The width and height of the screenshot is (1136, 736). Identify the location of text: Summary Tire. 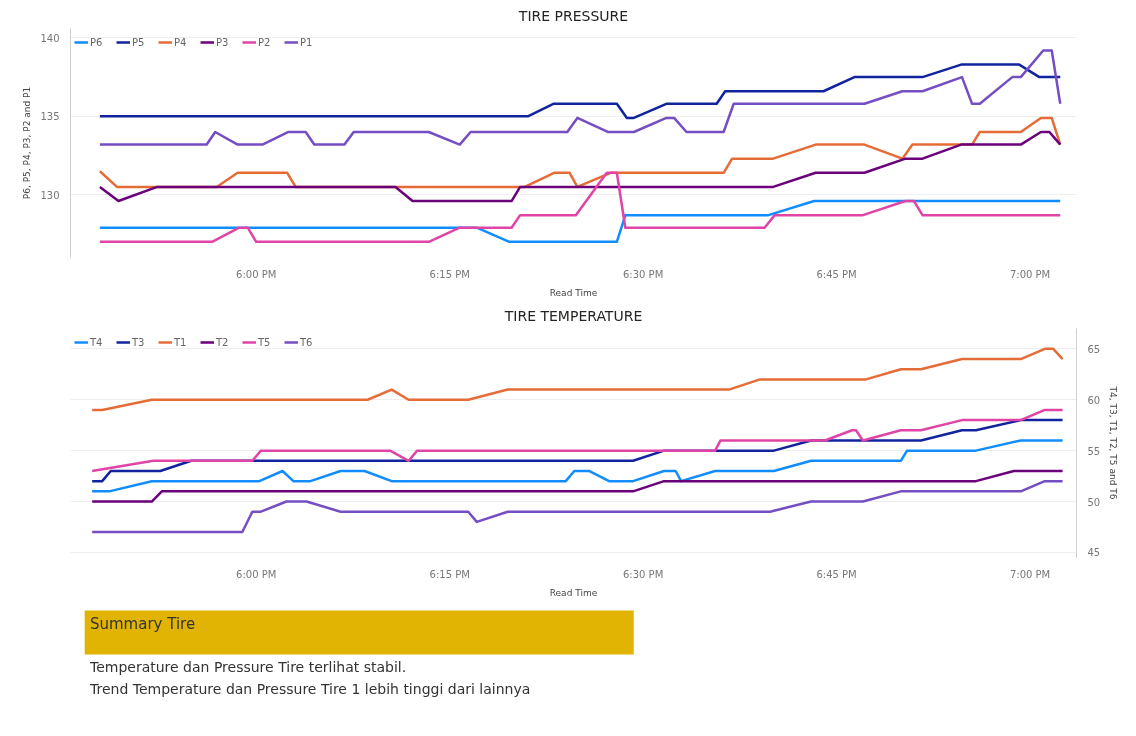
(142, 623).